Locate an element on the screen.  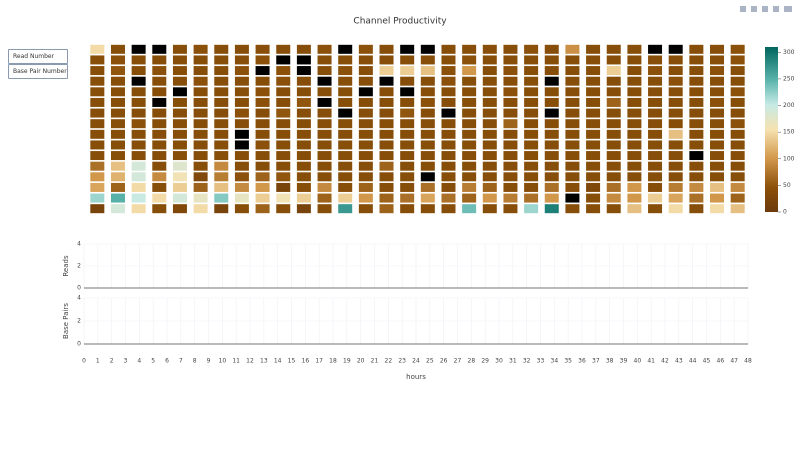
x-tick-label: 23 is located at coordinates (402, 361).